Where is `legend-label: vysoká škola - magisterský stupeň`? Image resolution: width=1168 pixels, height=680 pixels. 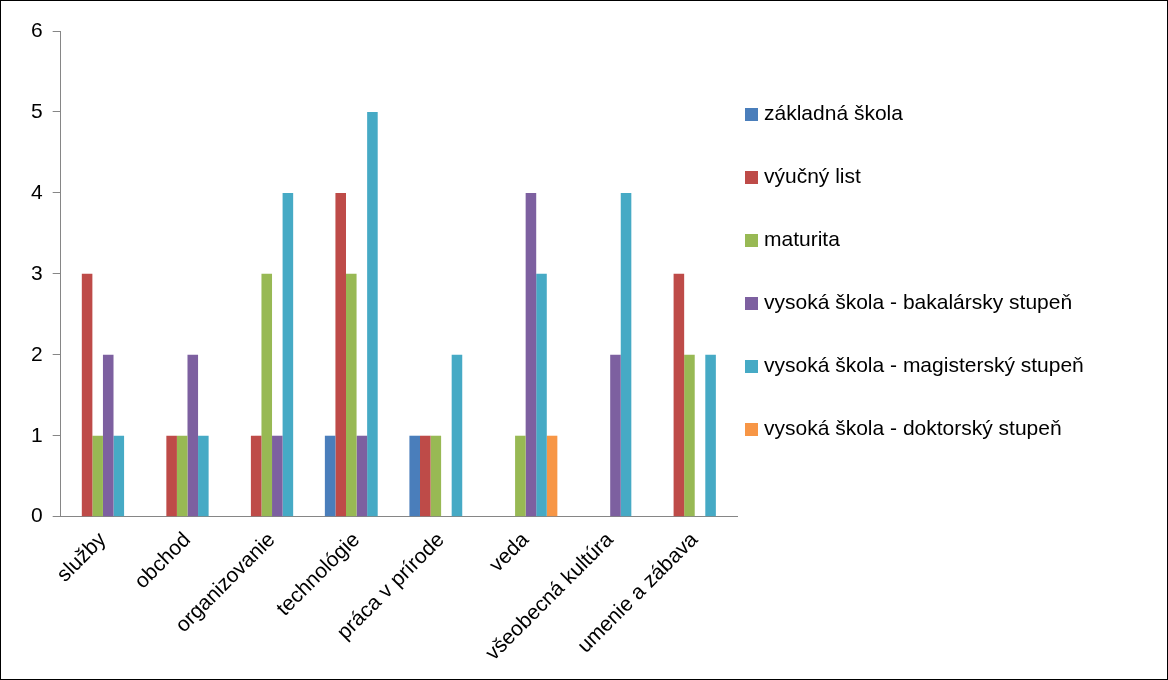
legend-label: vysoká škola - magisterský stupeň is located at coordinates (924, 365).